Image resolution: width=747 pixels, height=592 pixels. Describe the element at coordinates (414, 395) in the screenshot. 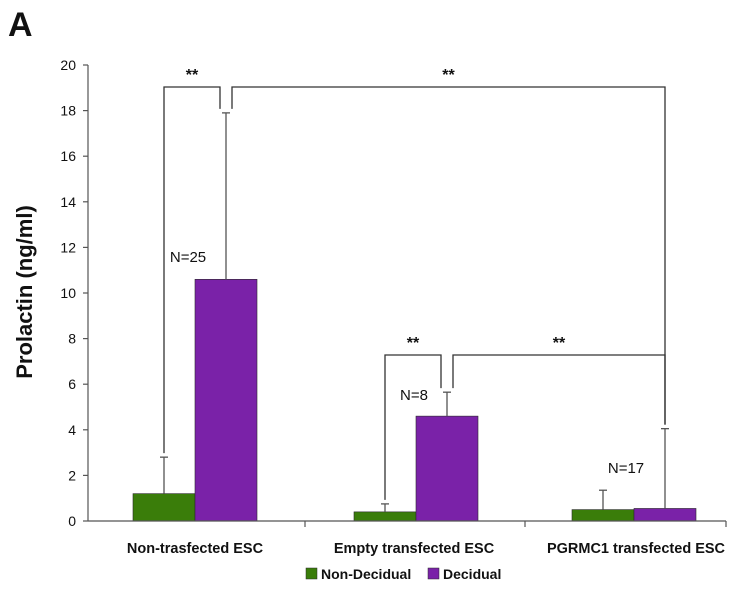

I see `sample-size-label: N=8` at that location.